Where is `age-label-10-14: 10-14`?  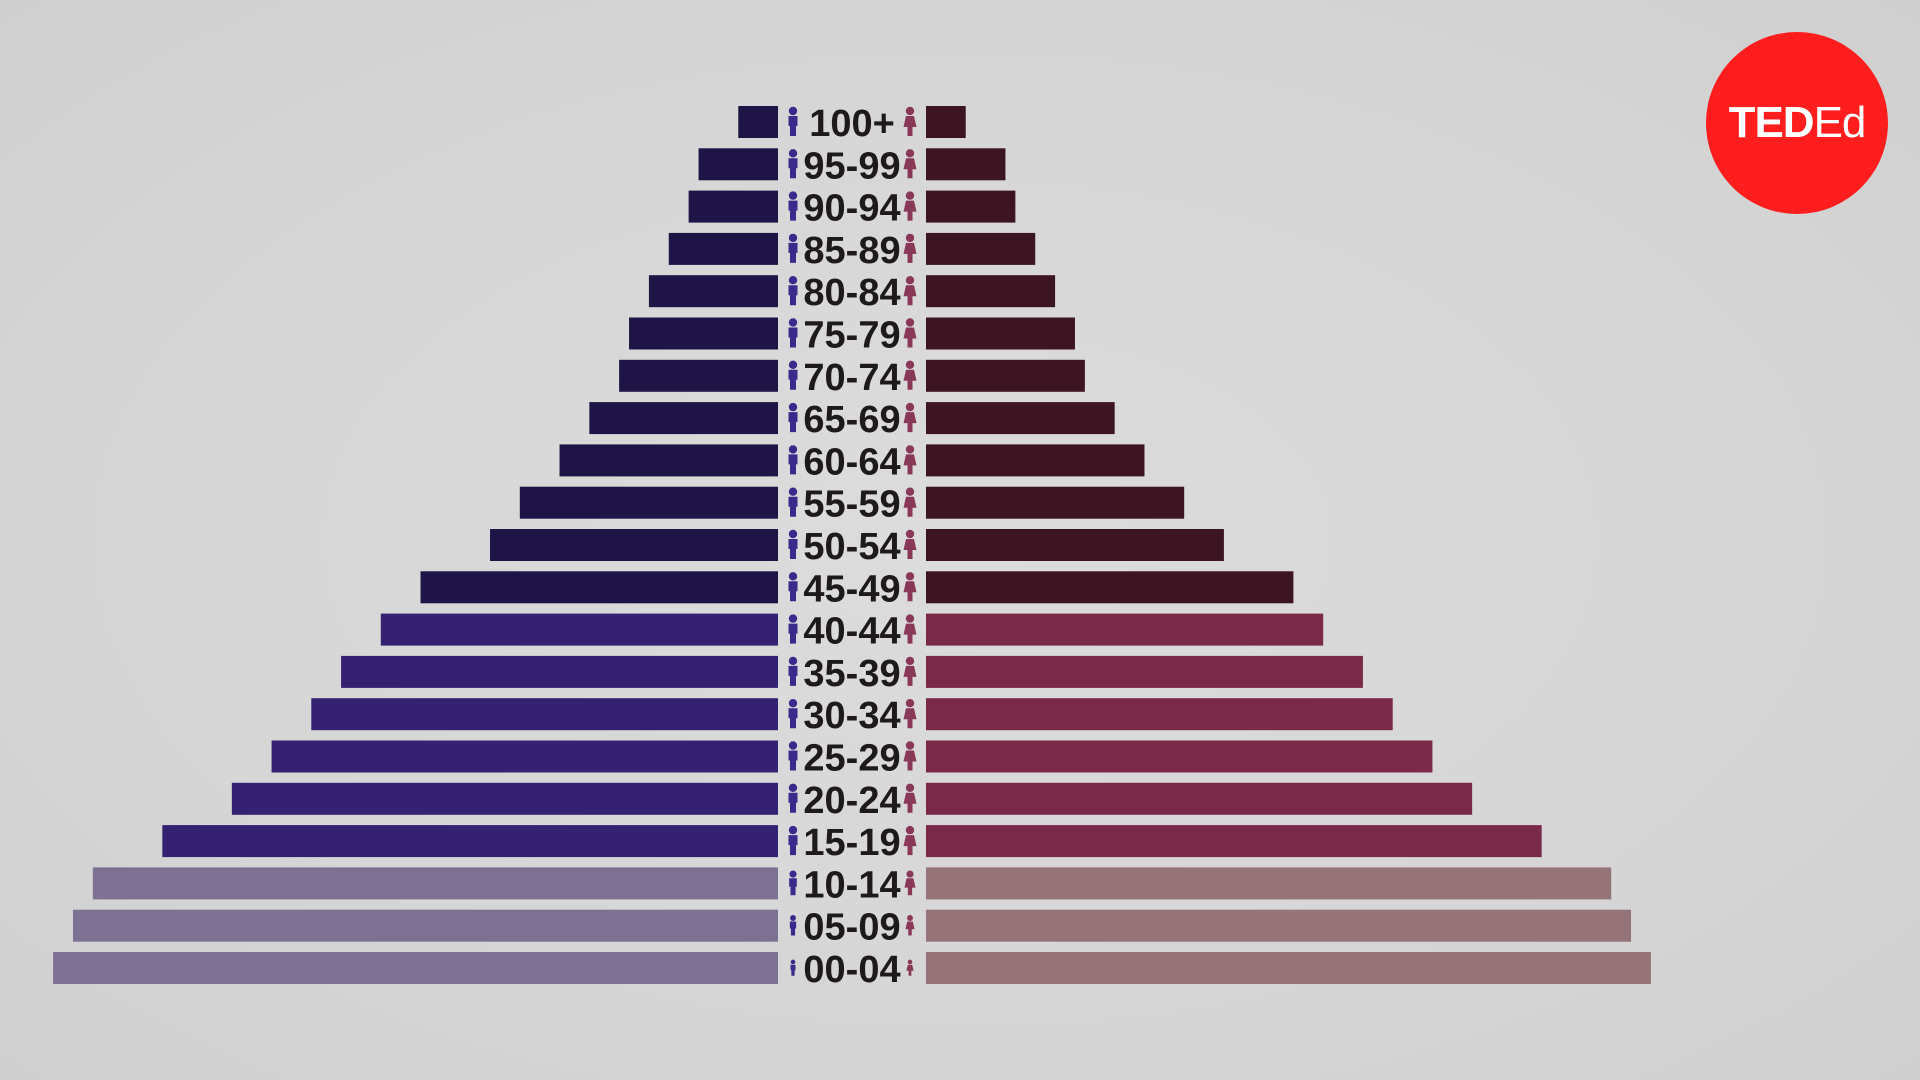 age-label-10-14: 10-14 is located at coordinates (851, 885).